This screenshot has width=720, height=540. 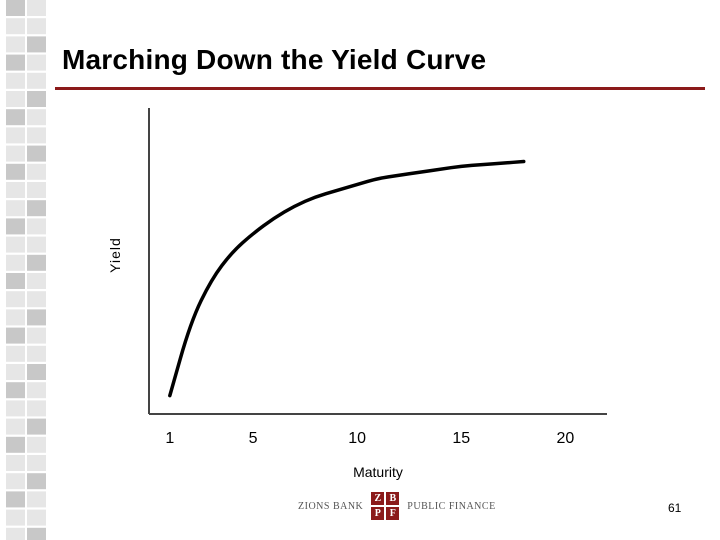 What do you see at coordinates (253, 438) in the screenshot?
I see `x-tick-label: 5` at bounding box center [253, 438].